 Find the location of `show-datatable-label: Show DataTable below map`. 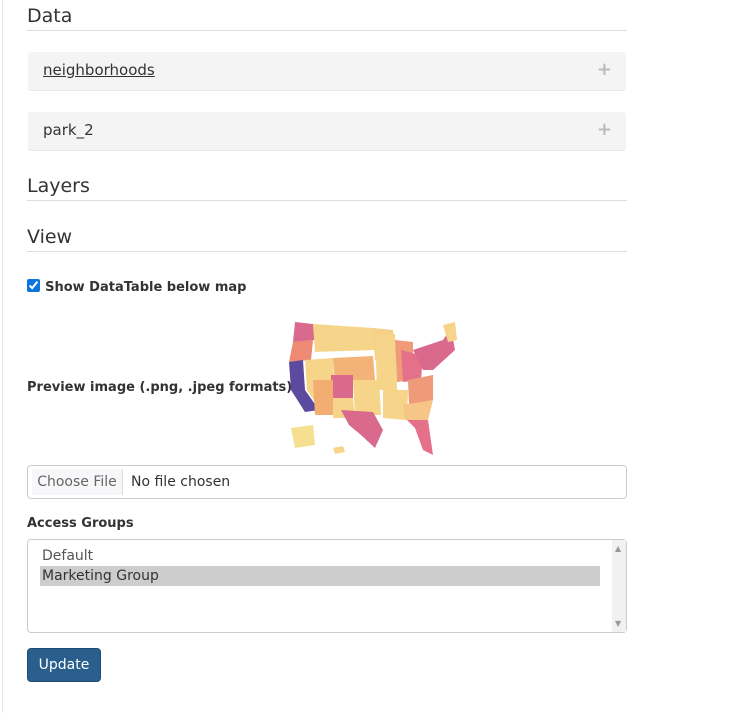

show-datatable-label: Show DataTable below map is located at coordinates (146, 287).